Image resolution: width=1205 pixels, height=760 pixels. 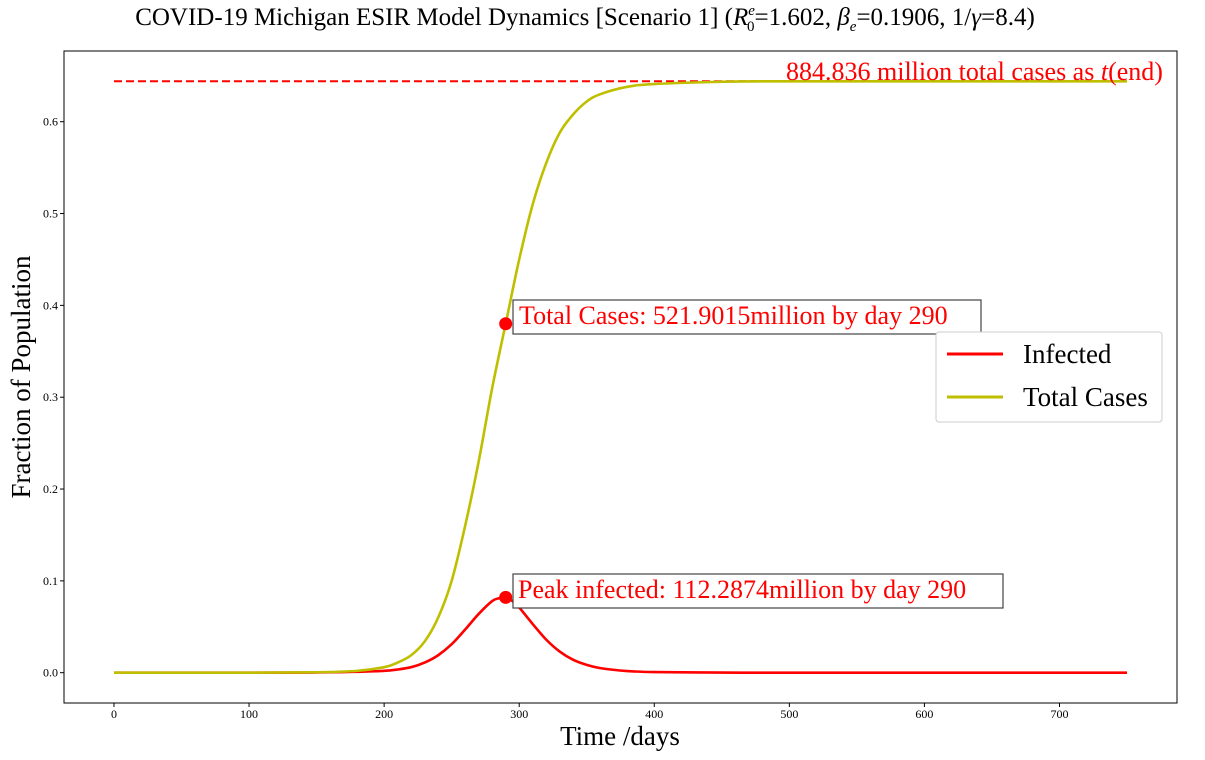 I want to click on legend-label-total-cases: Total Cases, so click(x=1085, y=397).